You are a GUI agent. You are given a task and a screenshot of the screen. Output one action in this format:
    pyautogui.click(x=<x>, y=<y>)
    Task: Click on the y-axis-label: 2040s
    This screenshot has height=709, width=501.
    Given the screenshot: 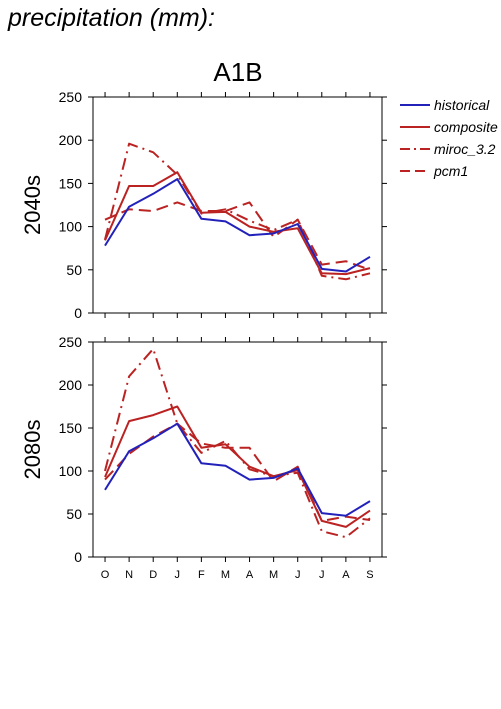 What is the action you would take?
    pyautogui.click(x=32, y=205)
    